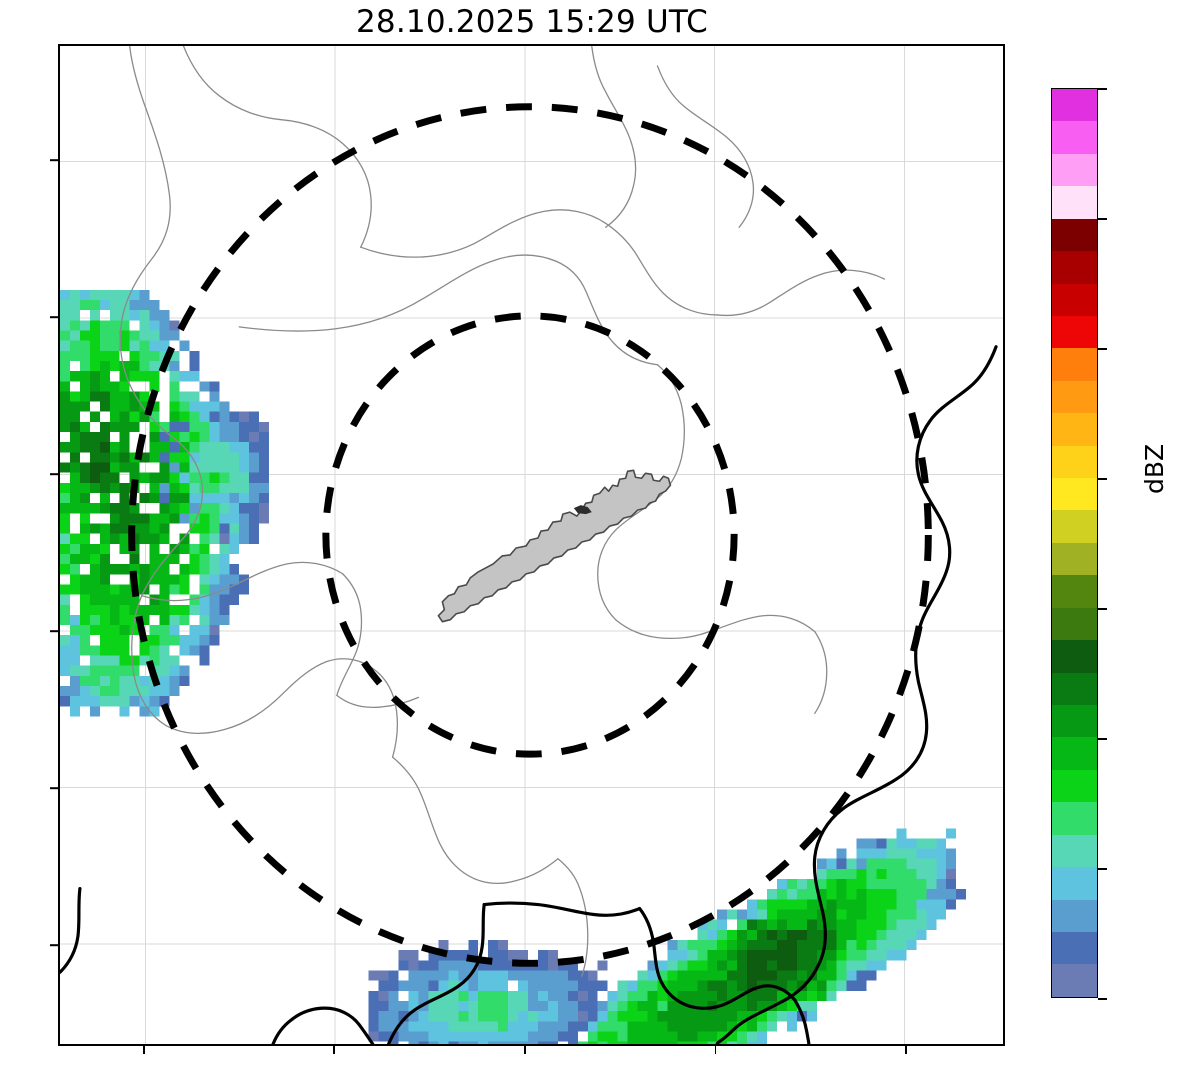 Image resolution: width=1188 pixels, height=1084 pixels. What do you see at coordinates (1154, 468) in the screenshot?
I see `colorbar-axis-label: dBZ` at bounding box center [1154, 468].